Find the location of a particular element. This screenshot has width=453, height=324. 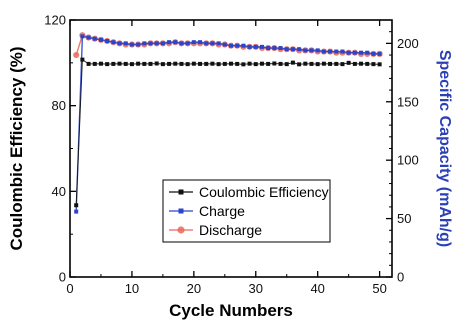

x-tick-label: 50 is located at coordinates (379, 288).